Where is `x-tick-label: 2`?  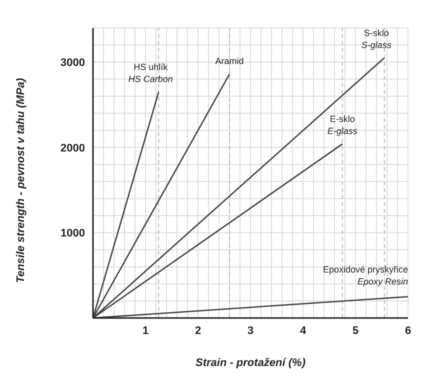
x-tick-label: 2 is located at coordinates (198, 330).